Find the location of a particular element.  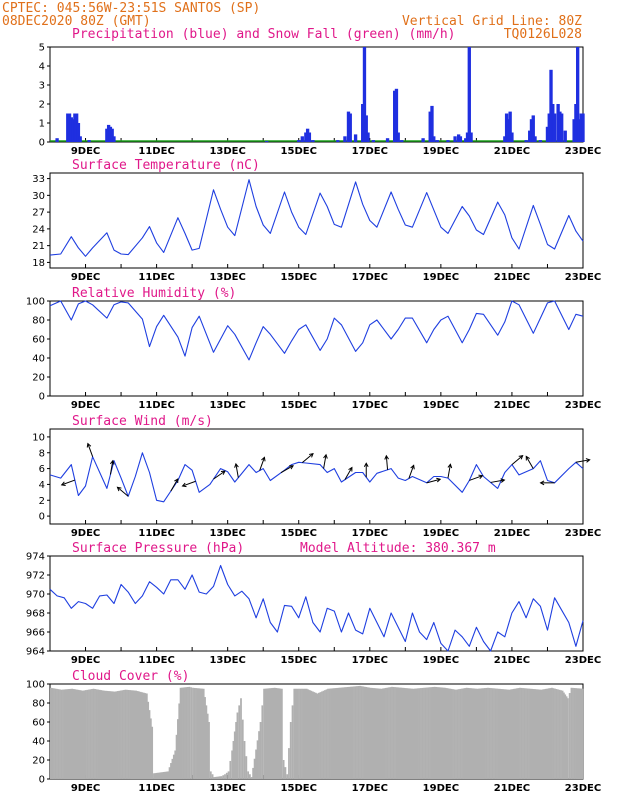

humidity-y-tick-label: 100 is located at coordinates (35, 302).